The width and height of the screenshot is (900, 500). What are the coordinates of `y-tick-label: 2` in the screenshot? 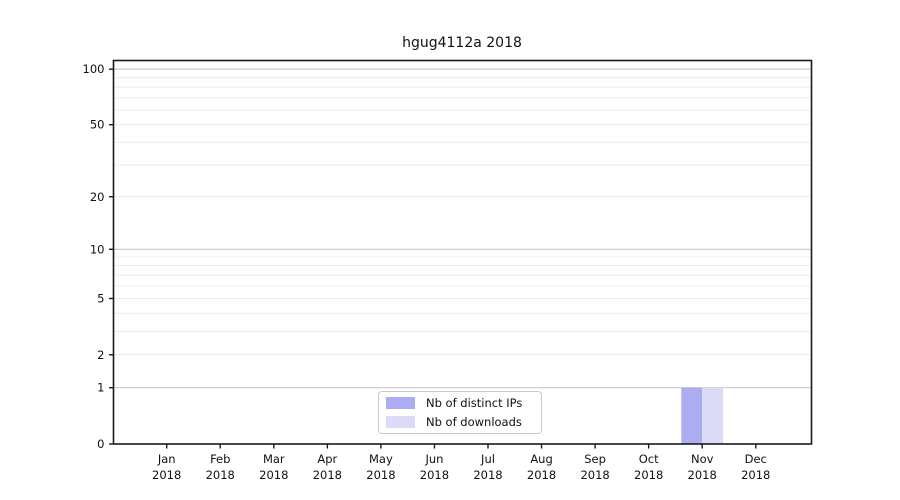 It's located at (100, 355).